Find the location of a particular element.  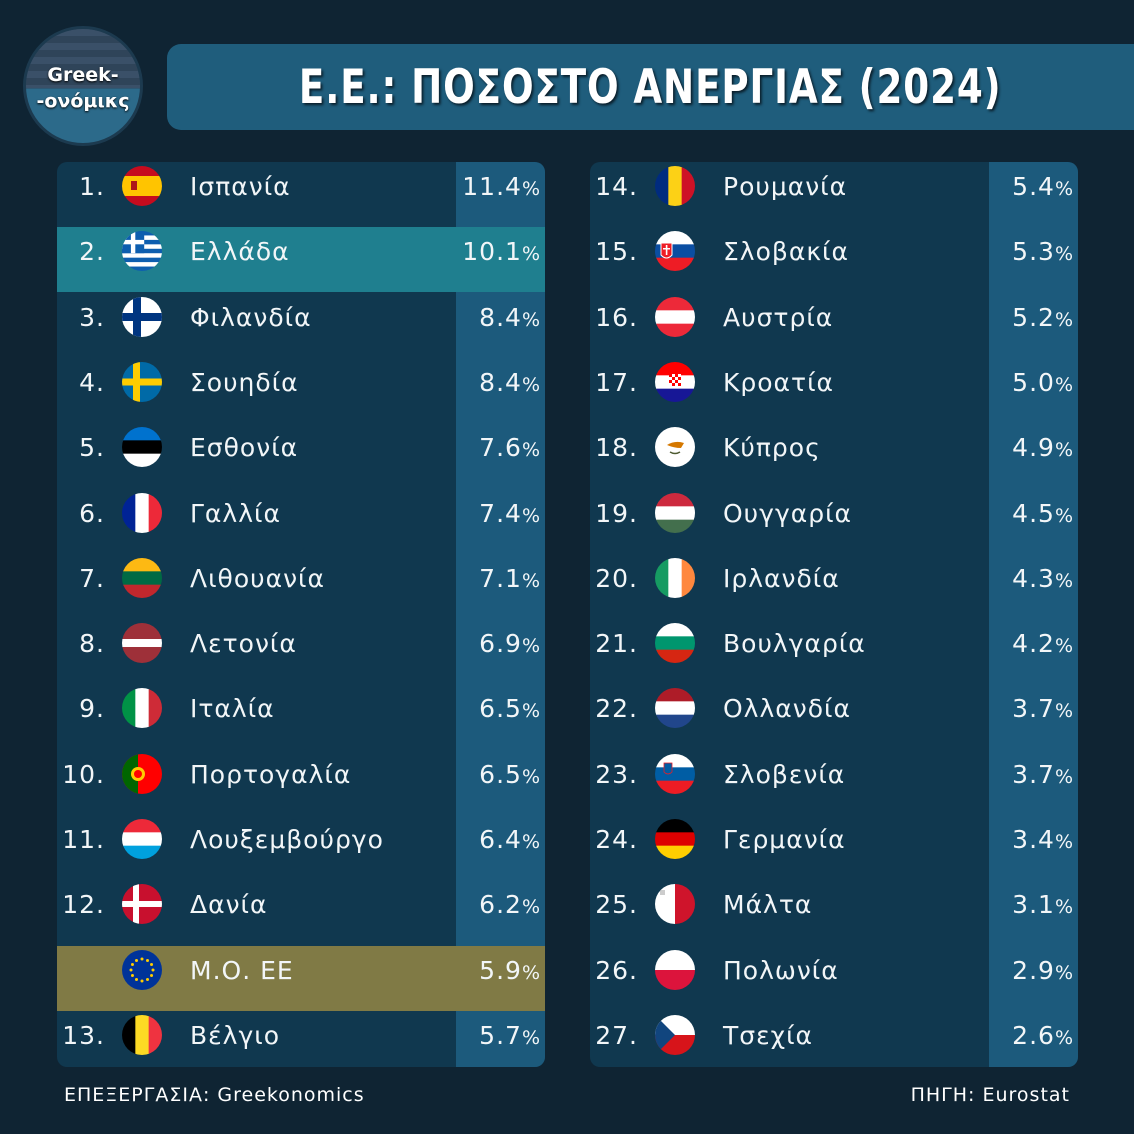

rank-label: 17. is located at coordinates (616, 382).